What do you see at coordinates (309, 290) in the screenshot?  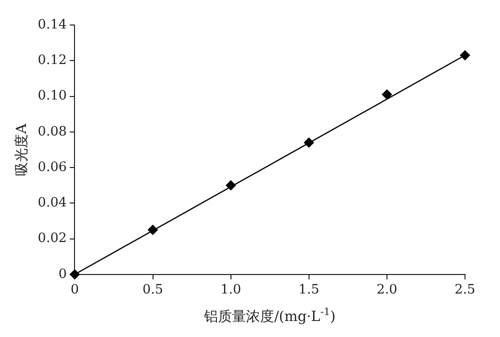 I see `x-tick-label: 1.5` at bounding box center [309, 290].